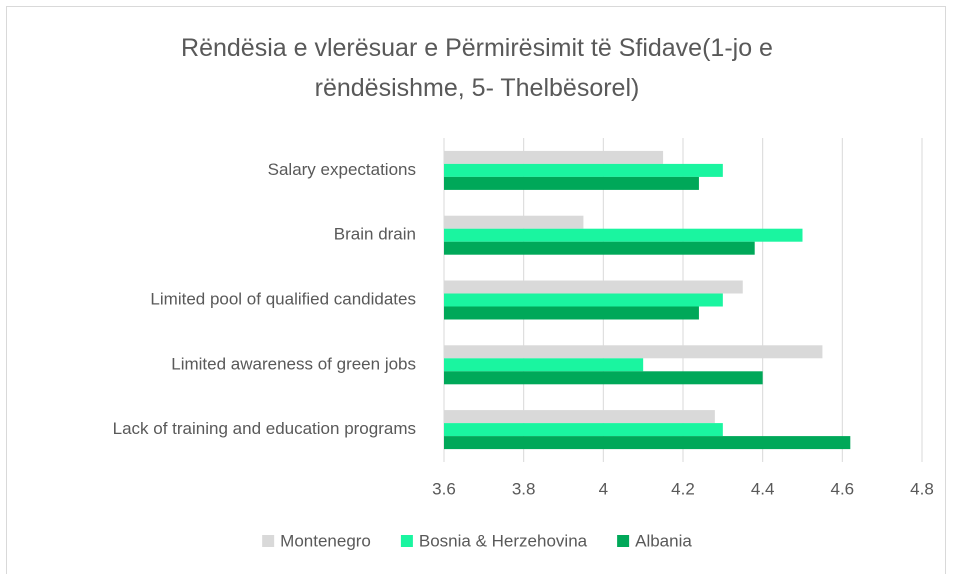  Describe the element at coordinates (524, 488) in the screenshot. I see `x-tick-label: 3.8` at that location.